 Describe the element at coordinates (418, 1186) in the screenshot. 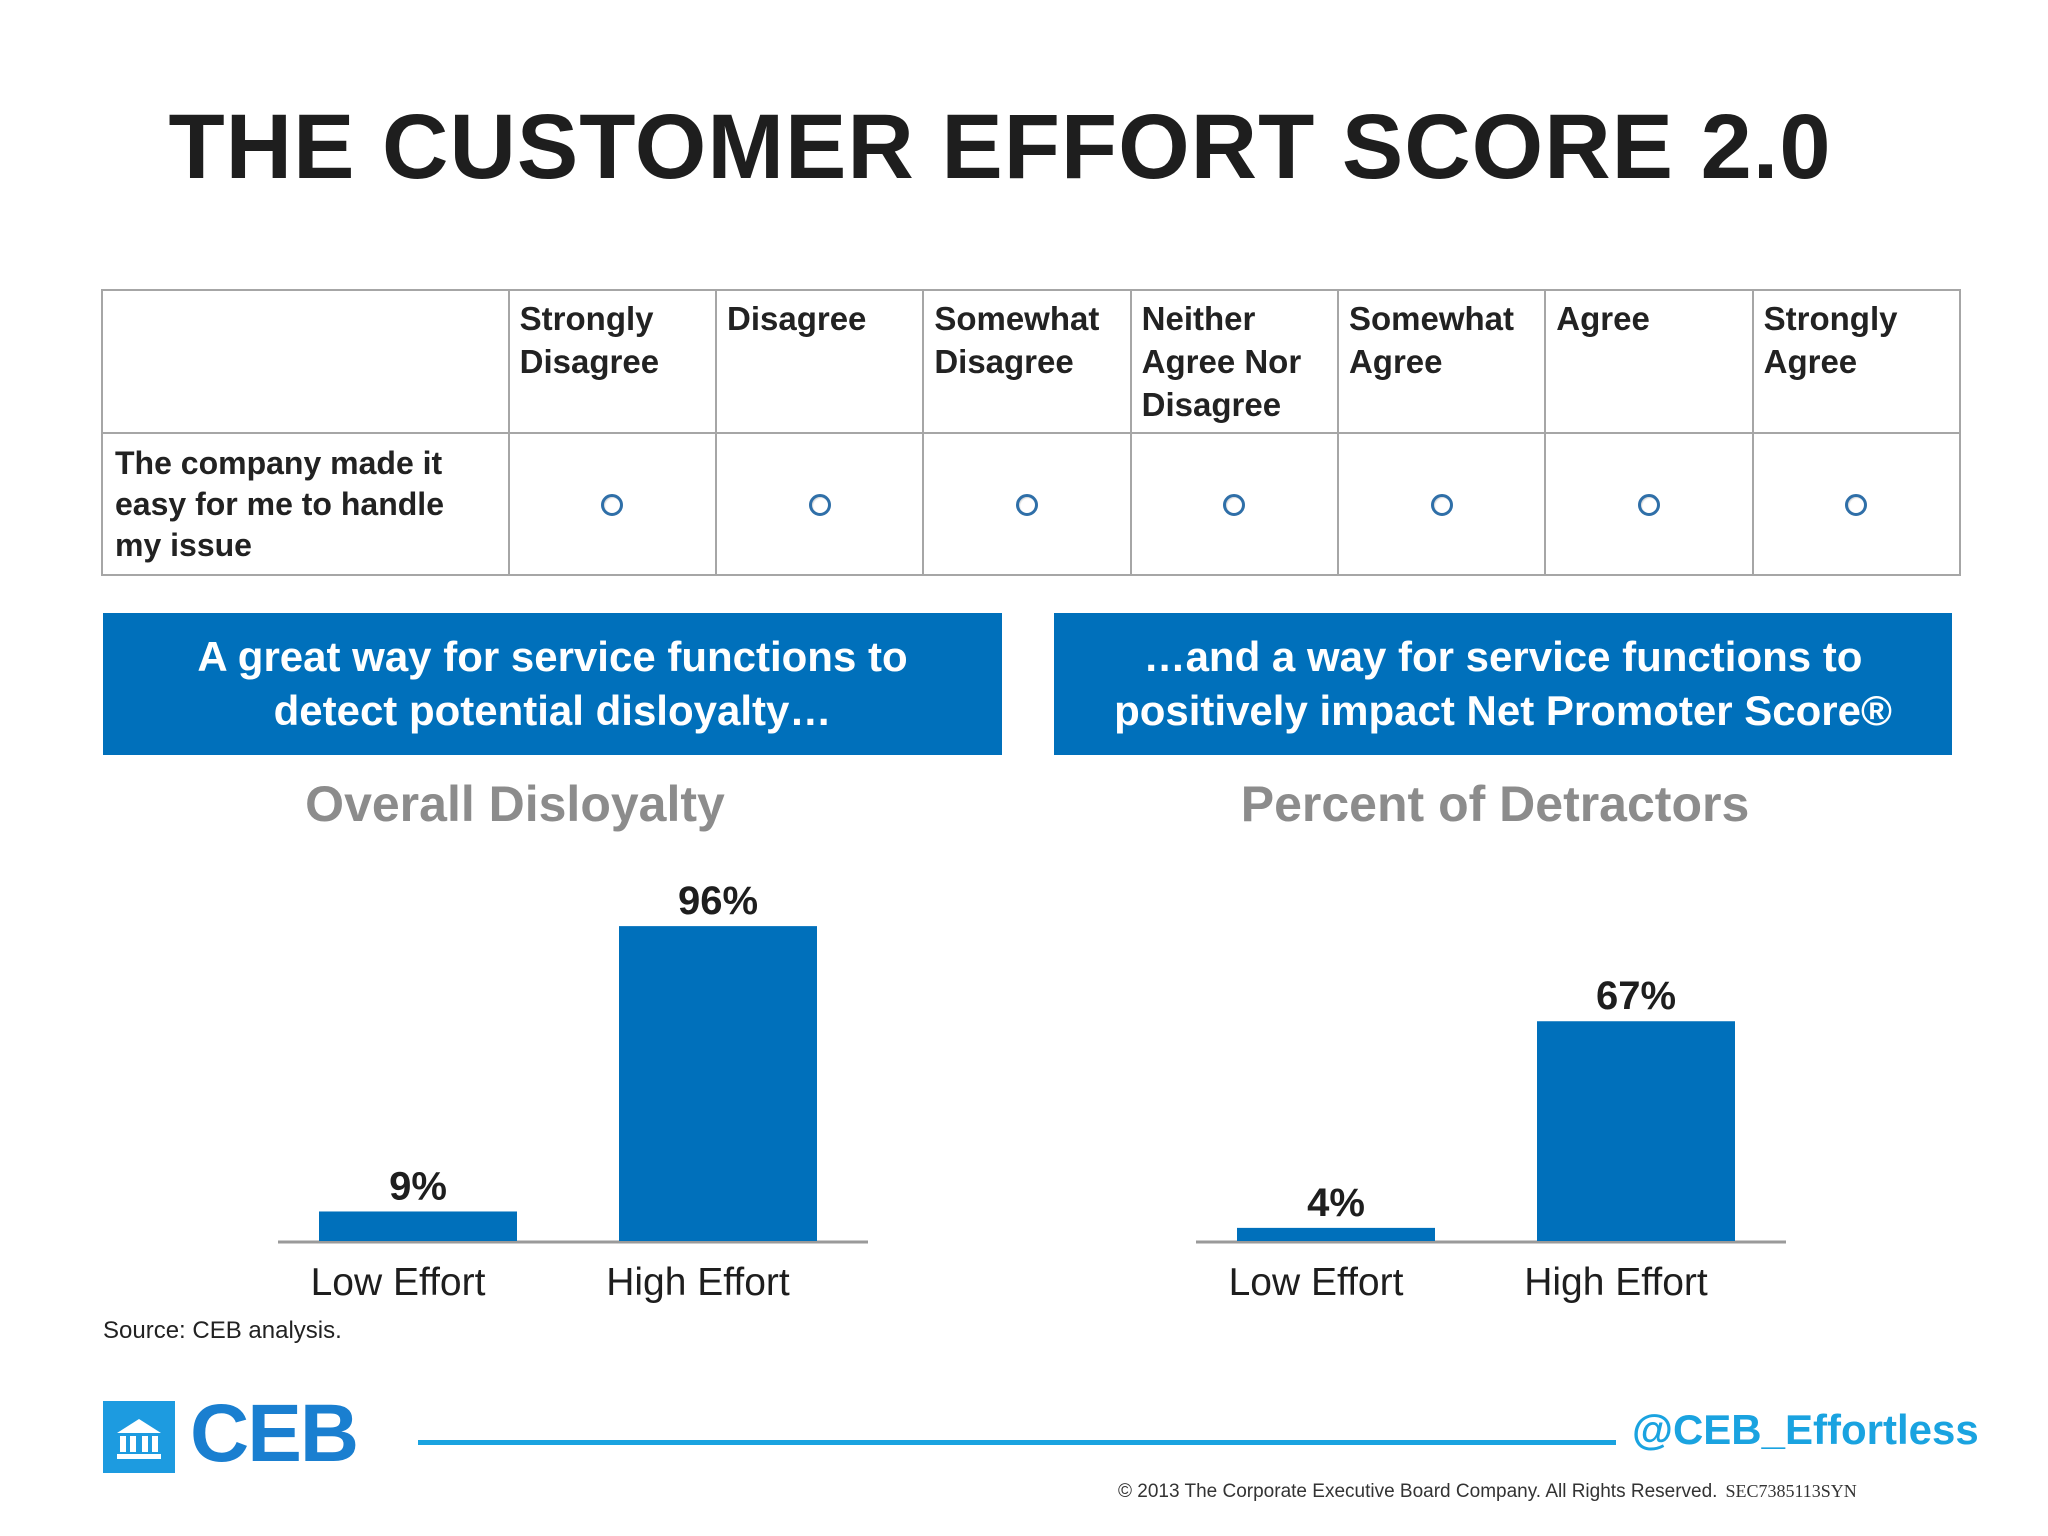

I see `data-label: 9%` at that location.